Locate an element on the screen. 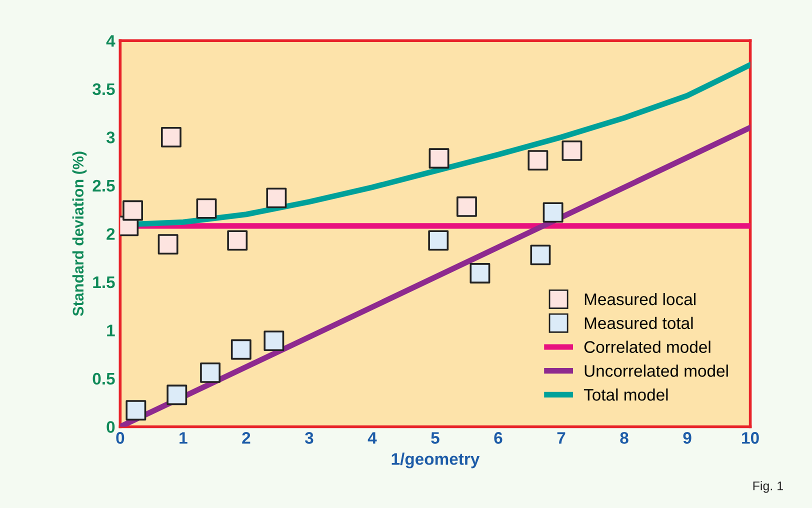 The width and height of the screenshot is (812, 508). legend-label: Measured total is located at coordinates (638, 323).